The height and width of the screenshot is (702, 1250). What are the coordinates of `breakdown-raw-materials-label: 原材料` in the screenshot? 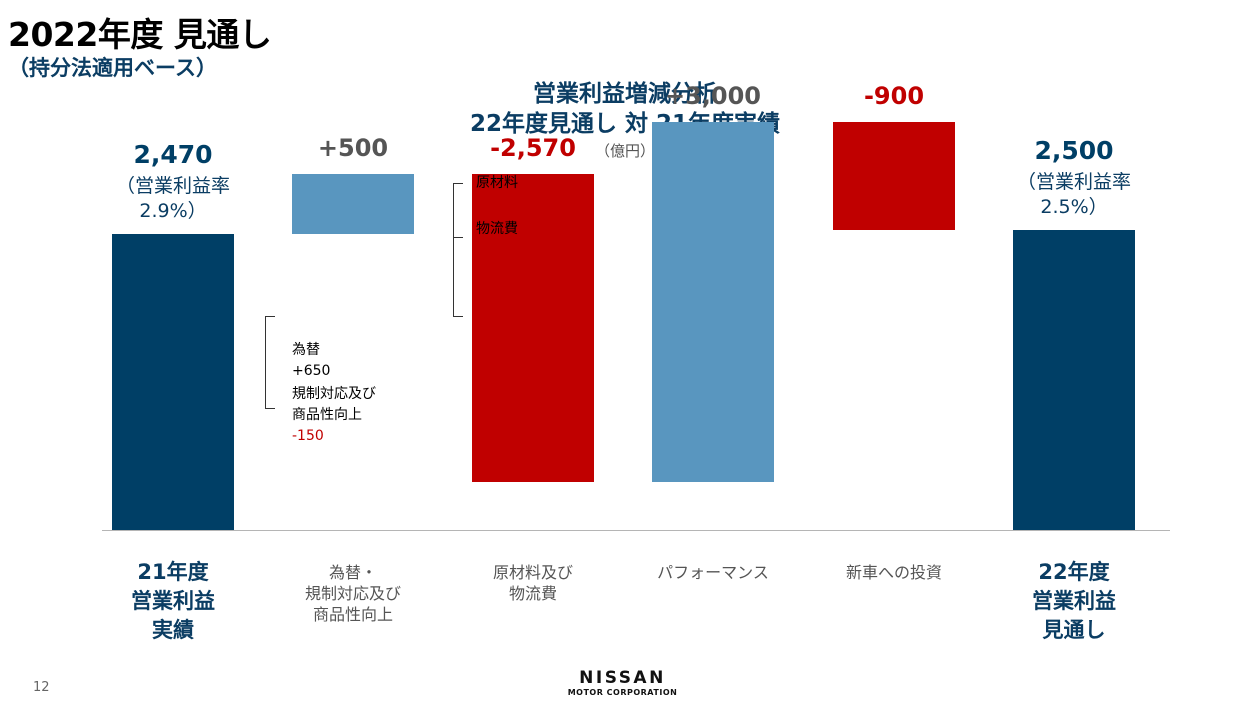 It's located at (497, 183).